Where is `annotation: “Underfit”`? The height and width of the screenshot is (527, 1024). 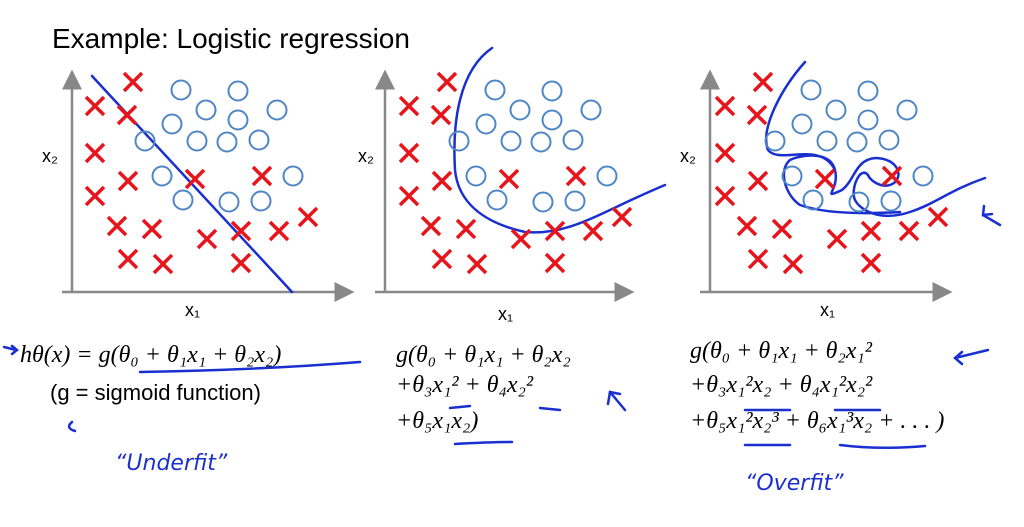 annotation: “Underfit” is located at coordinates (171, 463).